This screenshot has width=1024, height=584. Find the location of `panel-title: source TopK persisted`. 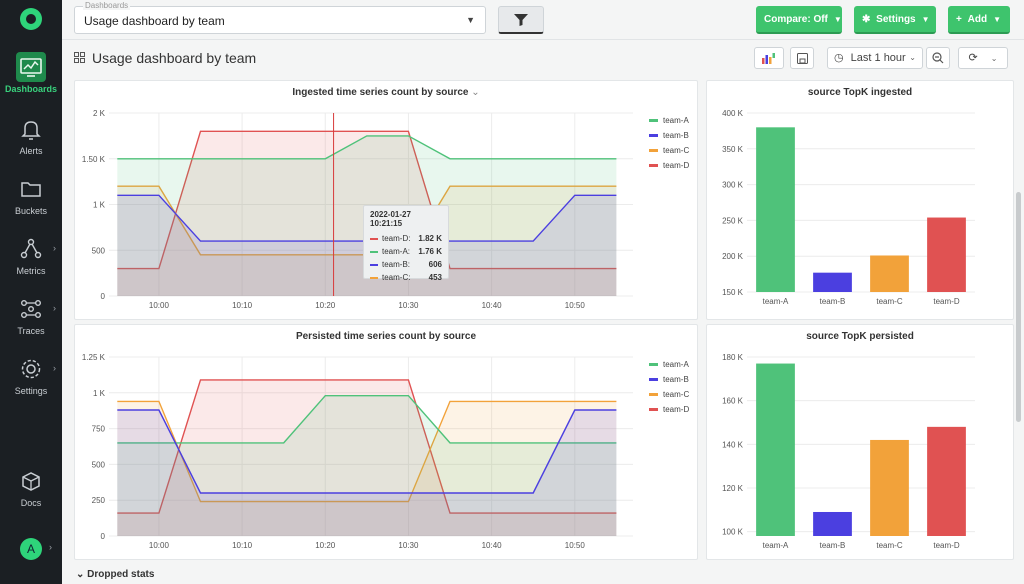

panel-title: source TopK persisted is located at coordinates (860, 336).